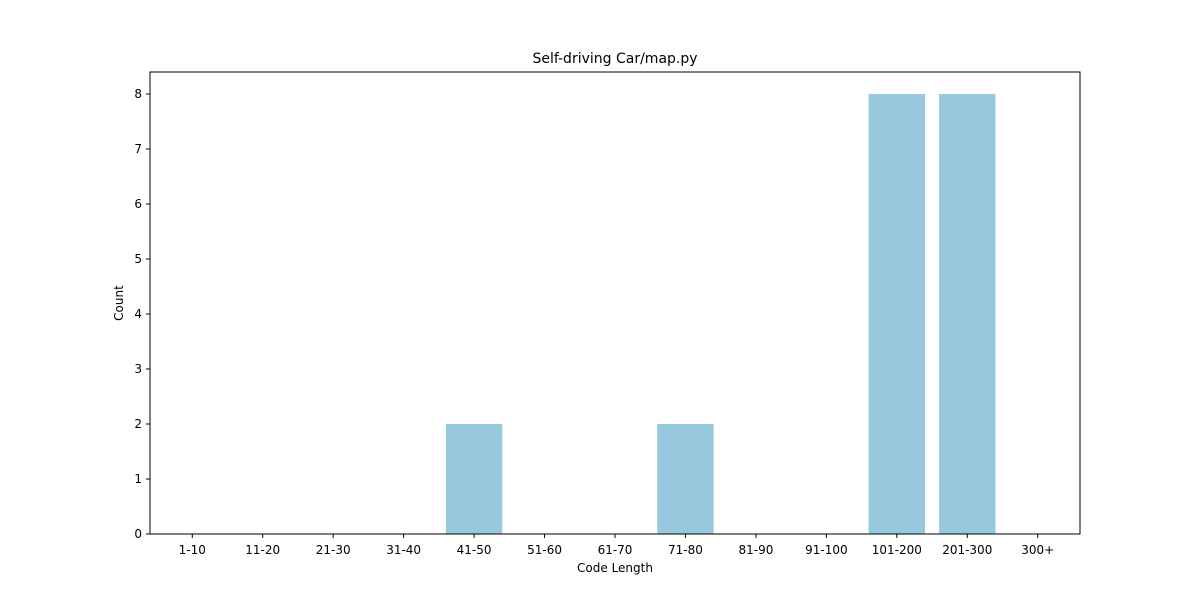 Image resolution: width=1200 pixels, height=604 pixels. I want to click on y-tick-label: 4, so click(138, 314).